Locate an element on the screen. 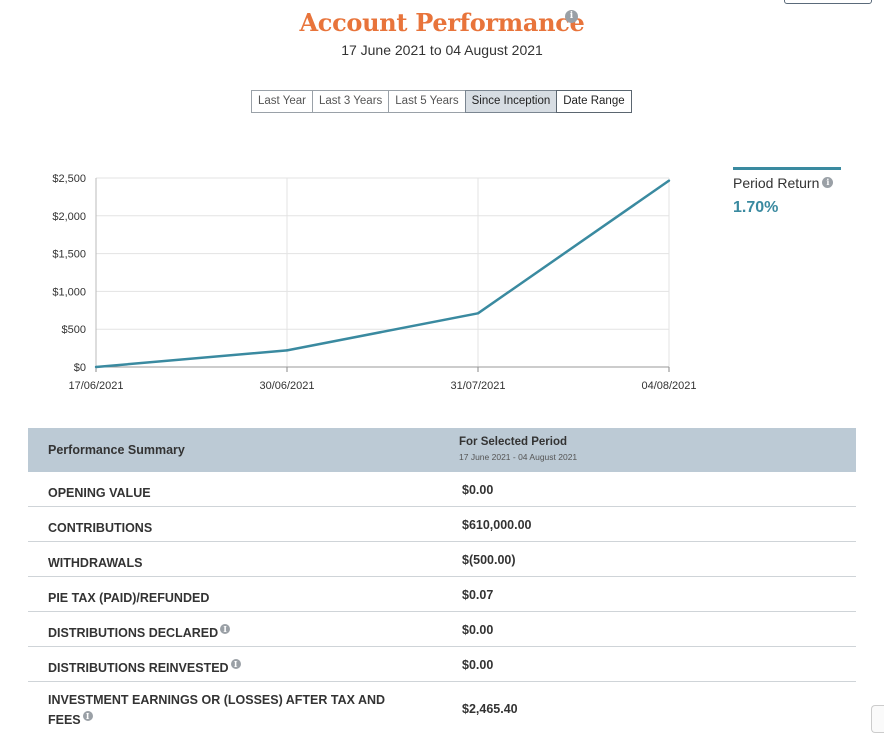  range-since-inception-button: Since Inception is located at coordinates (511, 101).